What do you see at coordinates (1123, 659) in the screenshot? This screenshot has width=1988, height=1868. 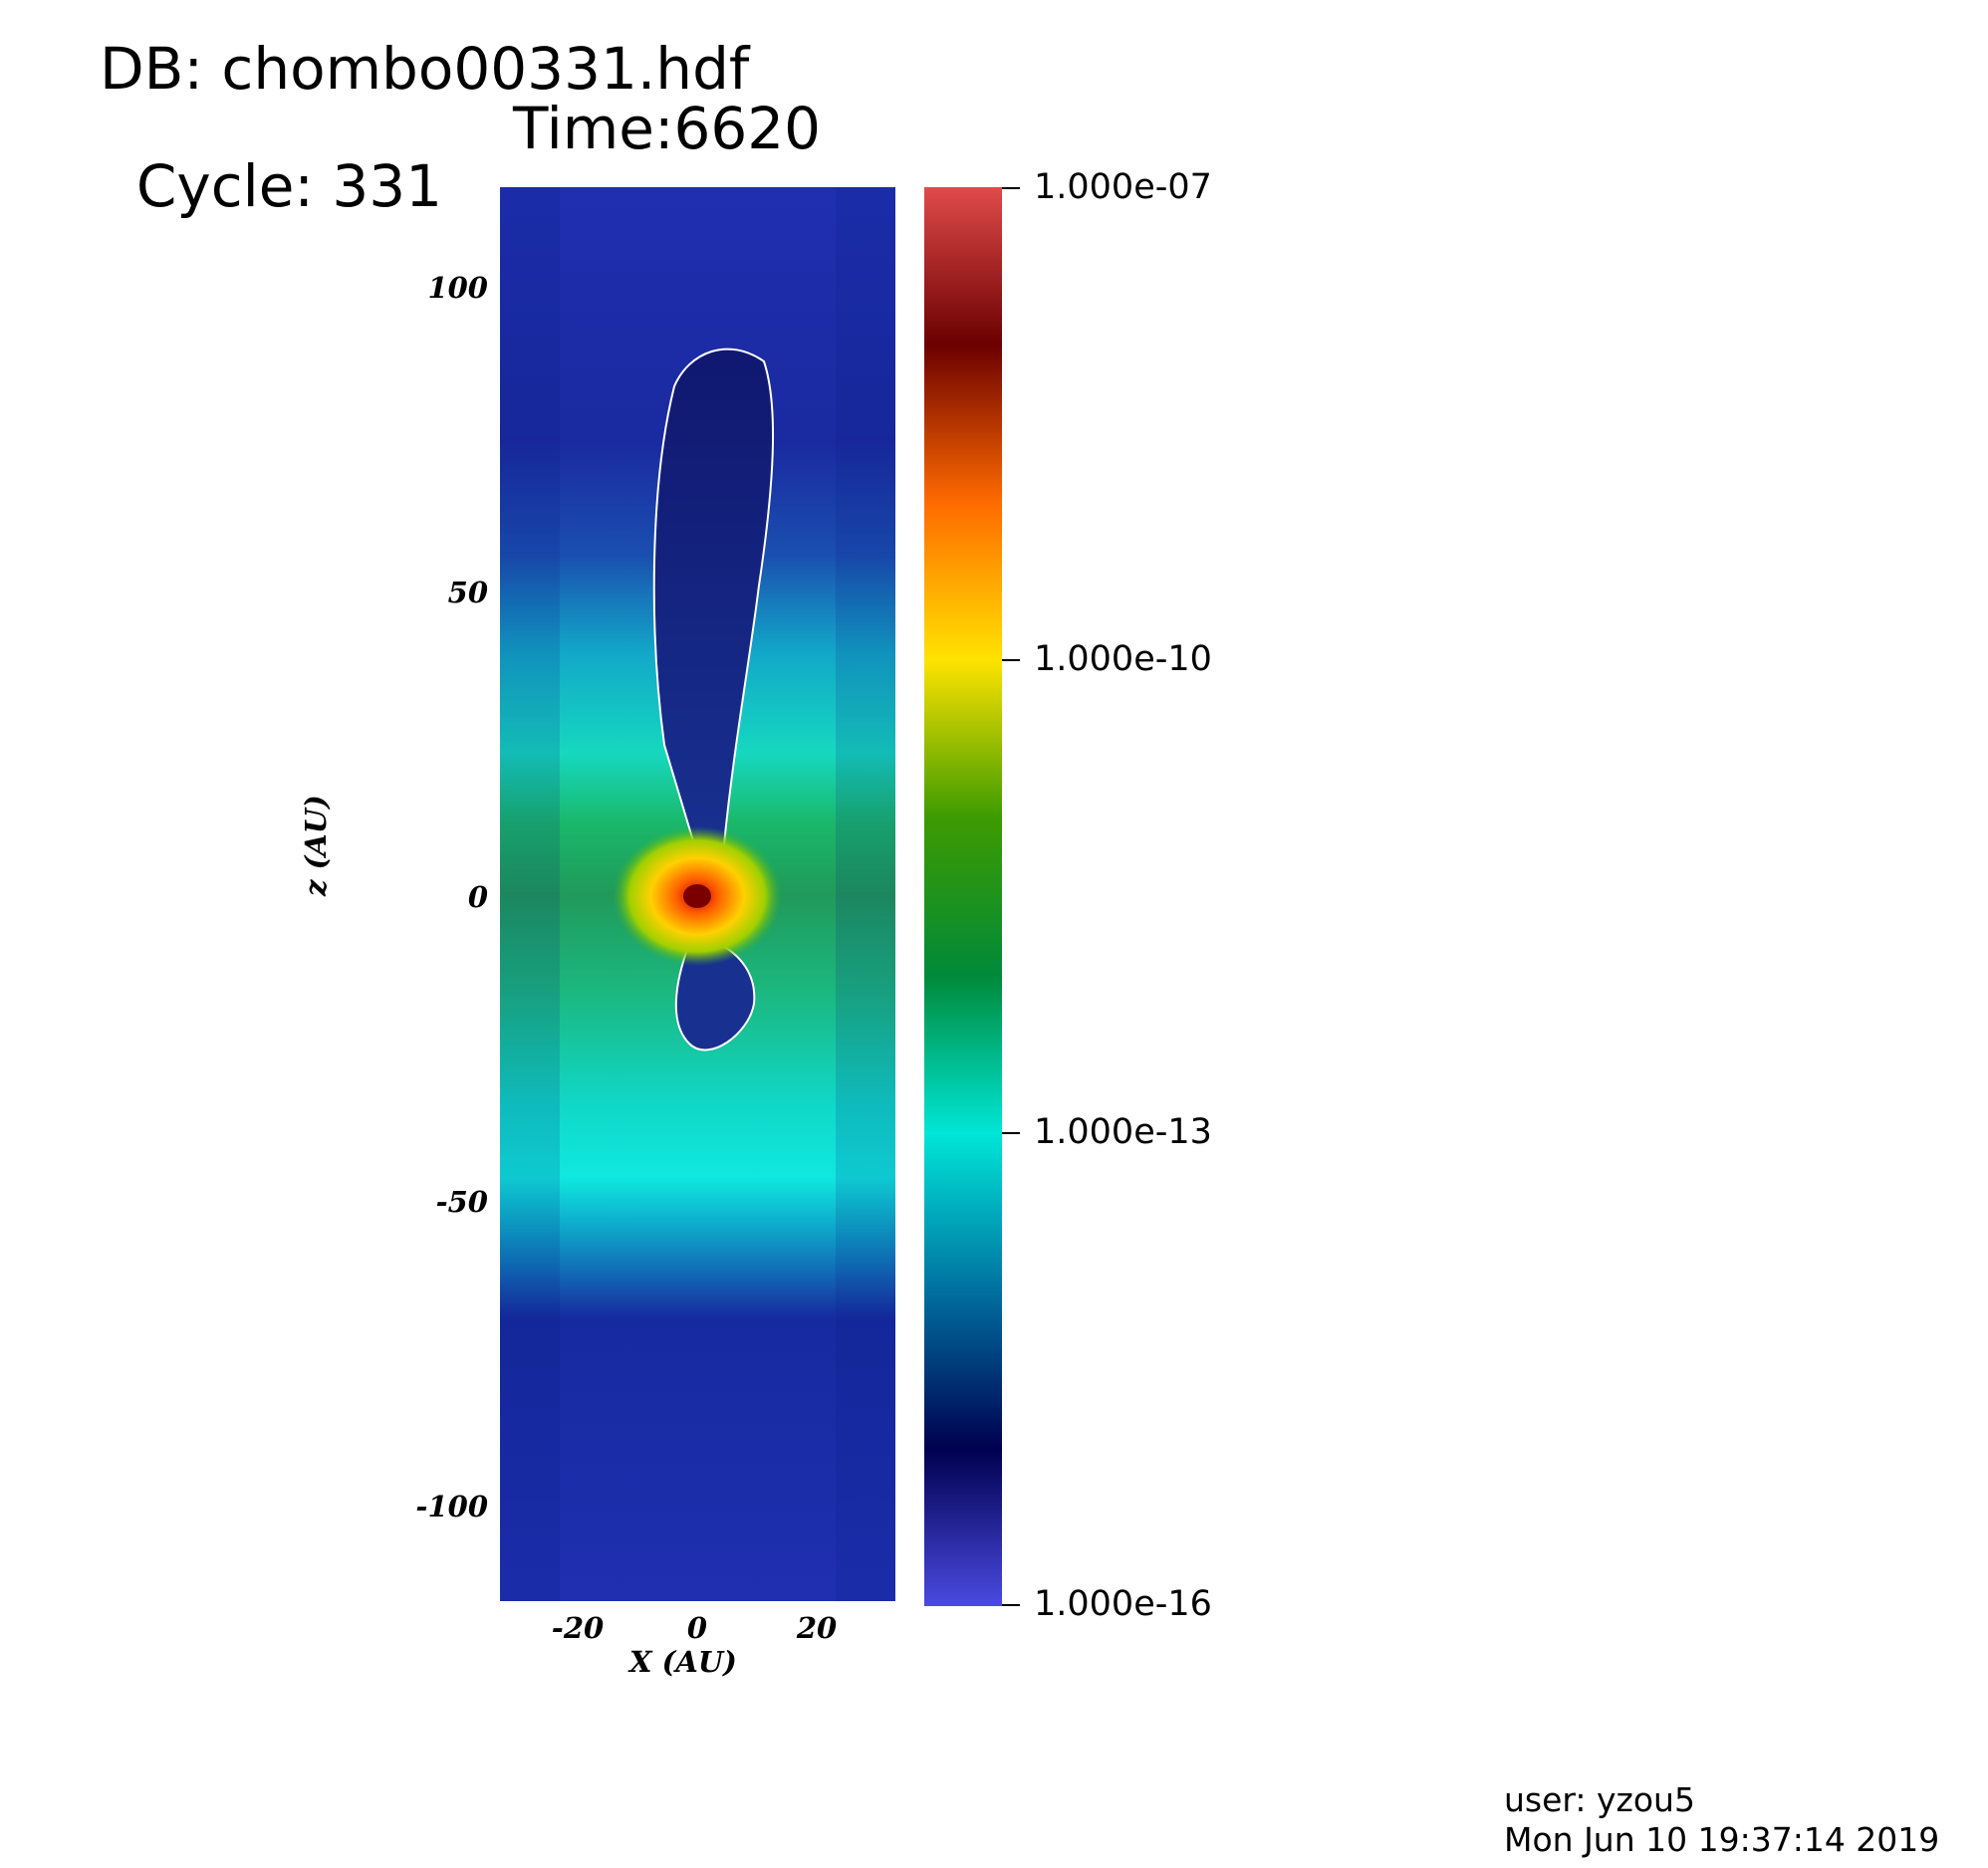 I see `colorbar-label: 1.000e-10` at bounding box center [1123, 659].